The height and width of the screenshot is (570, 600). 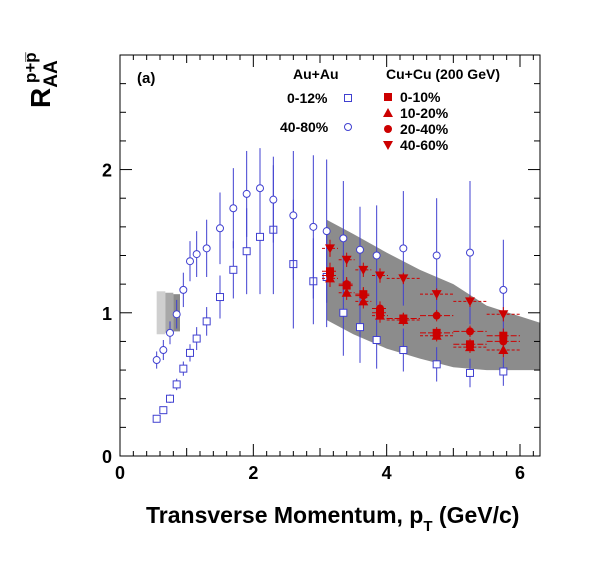 What do you see at coordinates (253, 473) in the screenshot?
I see `x-tick-label: 2` at bounding box center [253, 473].